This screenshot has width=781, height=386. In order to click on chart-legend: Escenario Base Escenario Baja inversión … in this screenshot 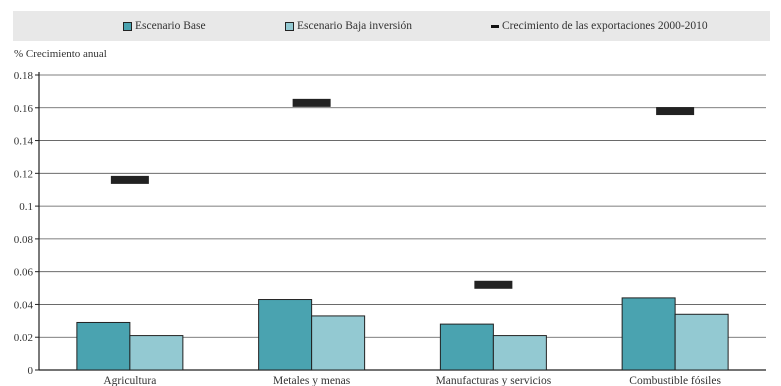, I will do `click(391, 26)`.